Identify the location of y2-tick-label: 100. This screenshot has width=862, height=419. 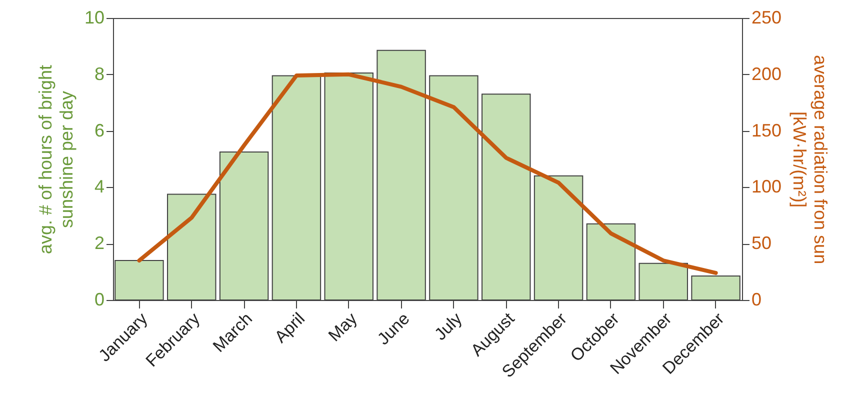
(767, 186).